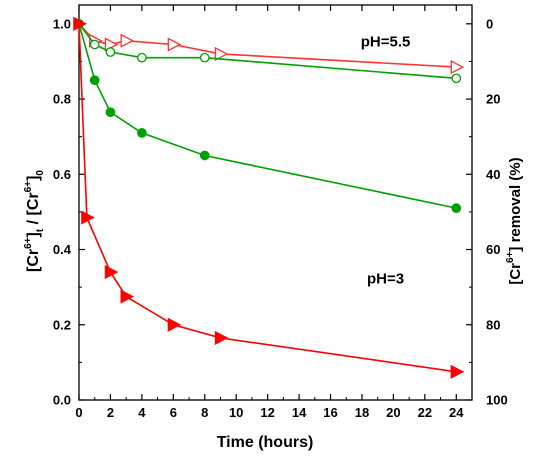 This screenshot has height=466, width=550. I want to click on x-tick-label: 16, so click(330, 412).